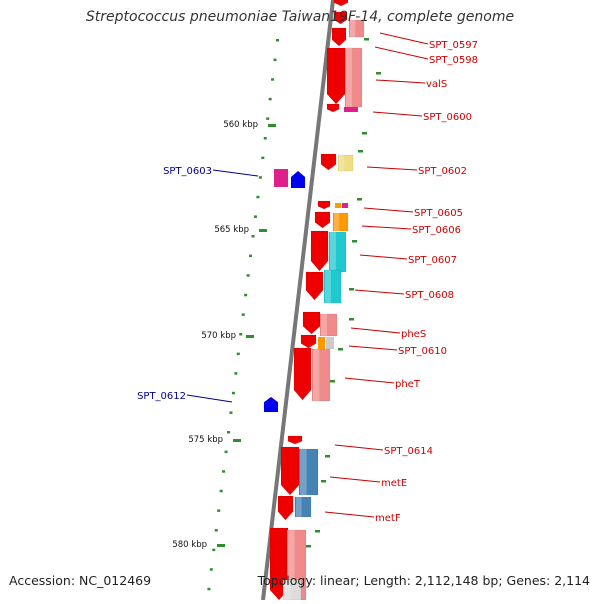  I want to click on gene-label-spt-0610: SPT_0610, so click(422, 351).